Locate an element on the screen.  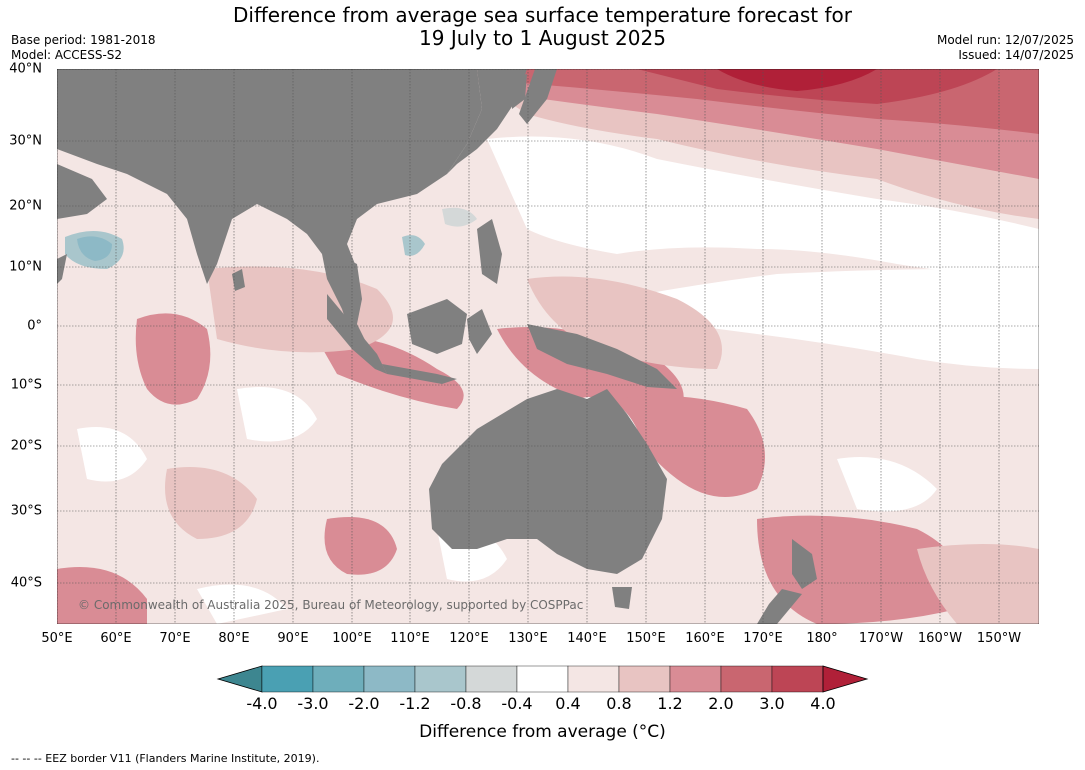
longitude-label: 130°E is located at coordinates (528, 638).